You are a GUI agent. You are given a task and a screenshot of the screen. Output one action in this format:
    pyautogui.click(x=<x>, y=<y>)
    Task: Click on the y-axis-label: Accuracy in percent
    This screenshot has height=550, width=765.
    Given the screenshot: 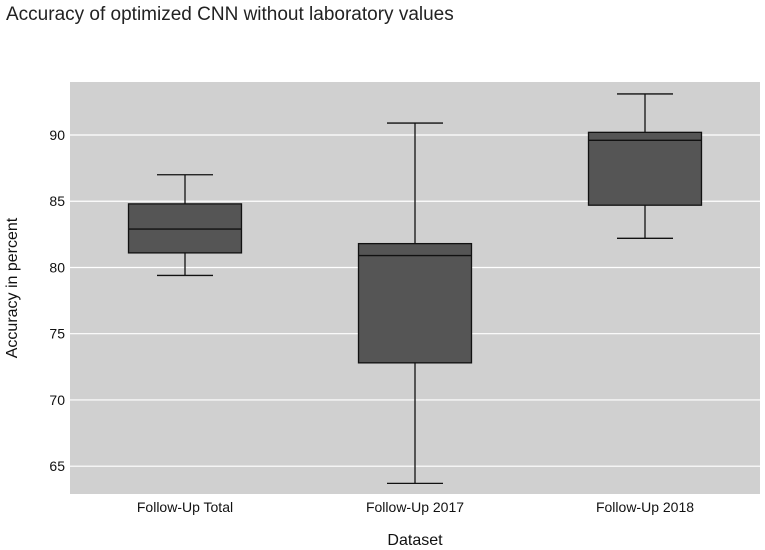 What is the action you would take?
    pyautogui.click(x=12, y=287)
    